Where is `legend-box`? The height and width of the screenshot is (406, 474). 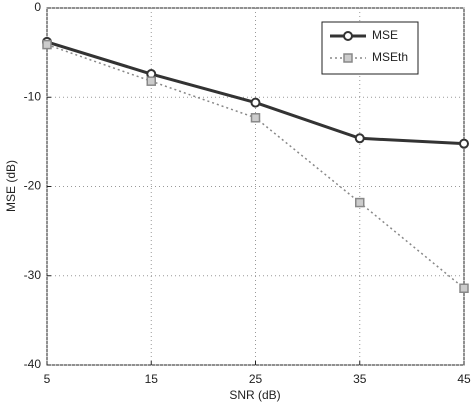
legend-box is located at coordinates (370, 48).